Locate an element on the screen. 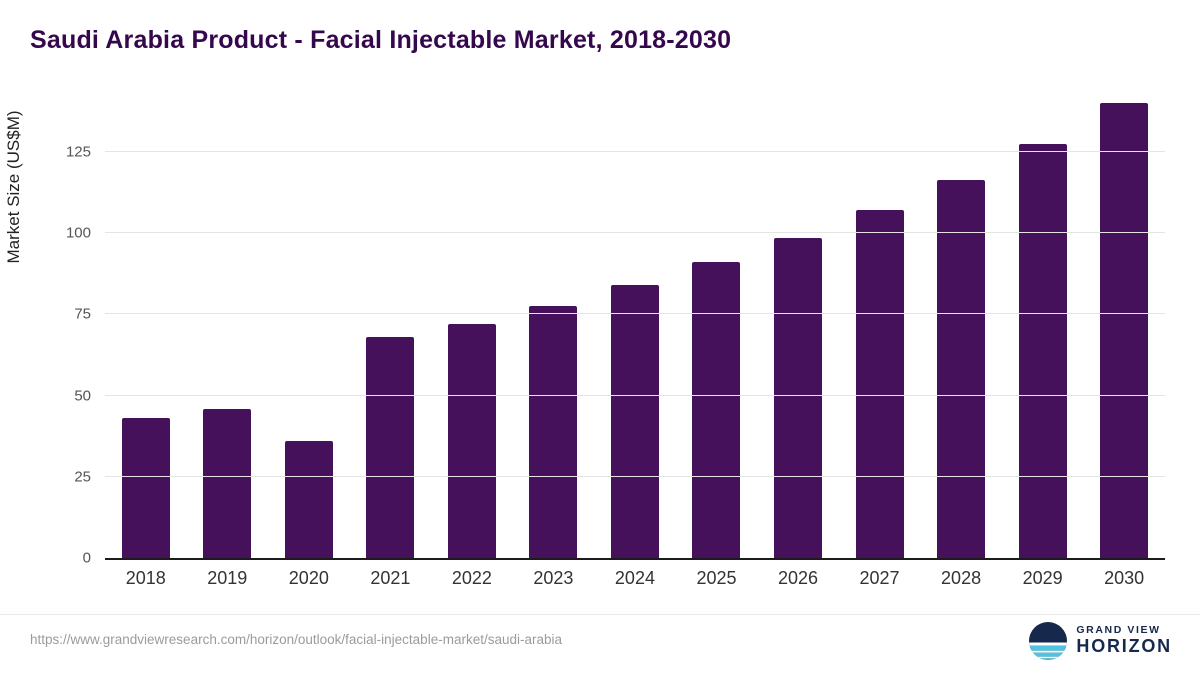  y-tick-label: 75 is located at coordinates (82, 314).